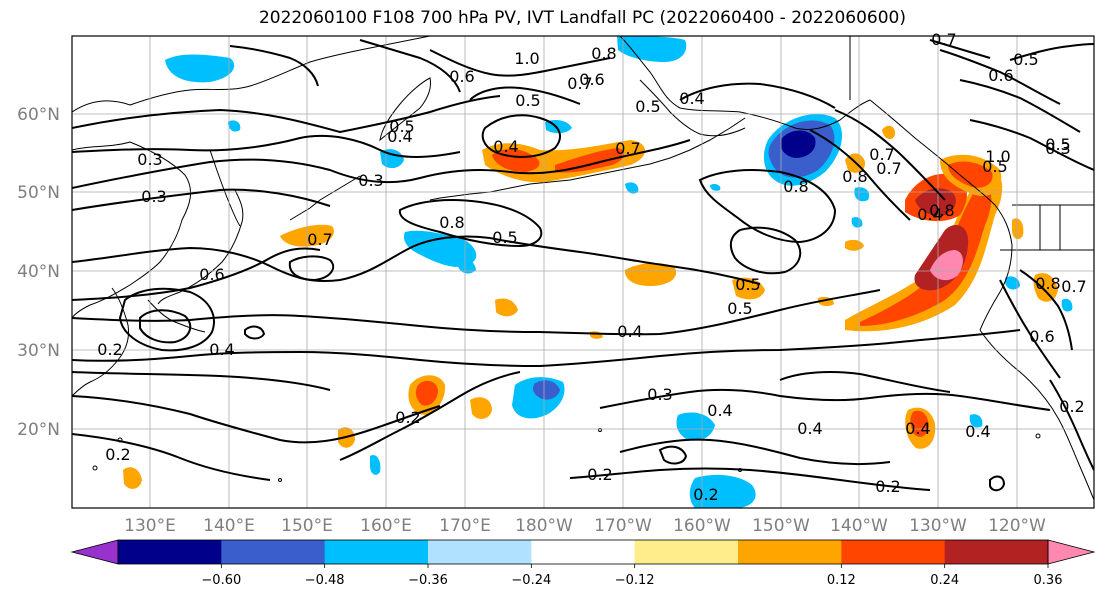 The width and height of the screenshot is (1105, 601). What do you see at coordinates (635, 580) in the screenshot?
I see `colorbar-tick-label: −0.12` at bounding box center [635, 580].